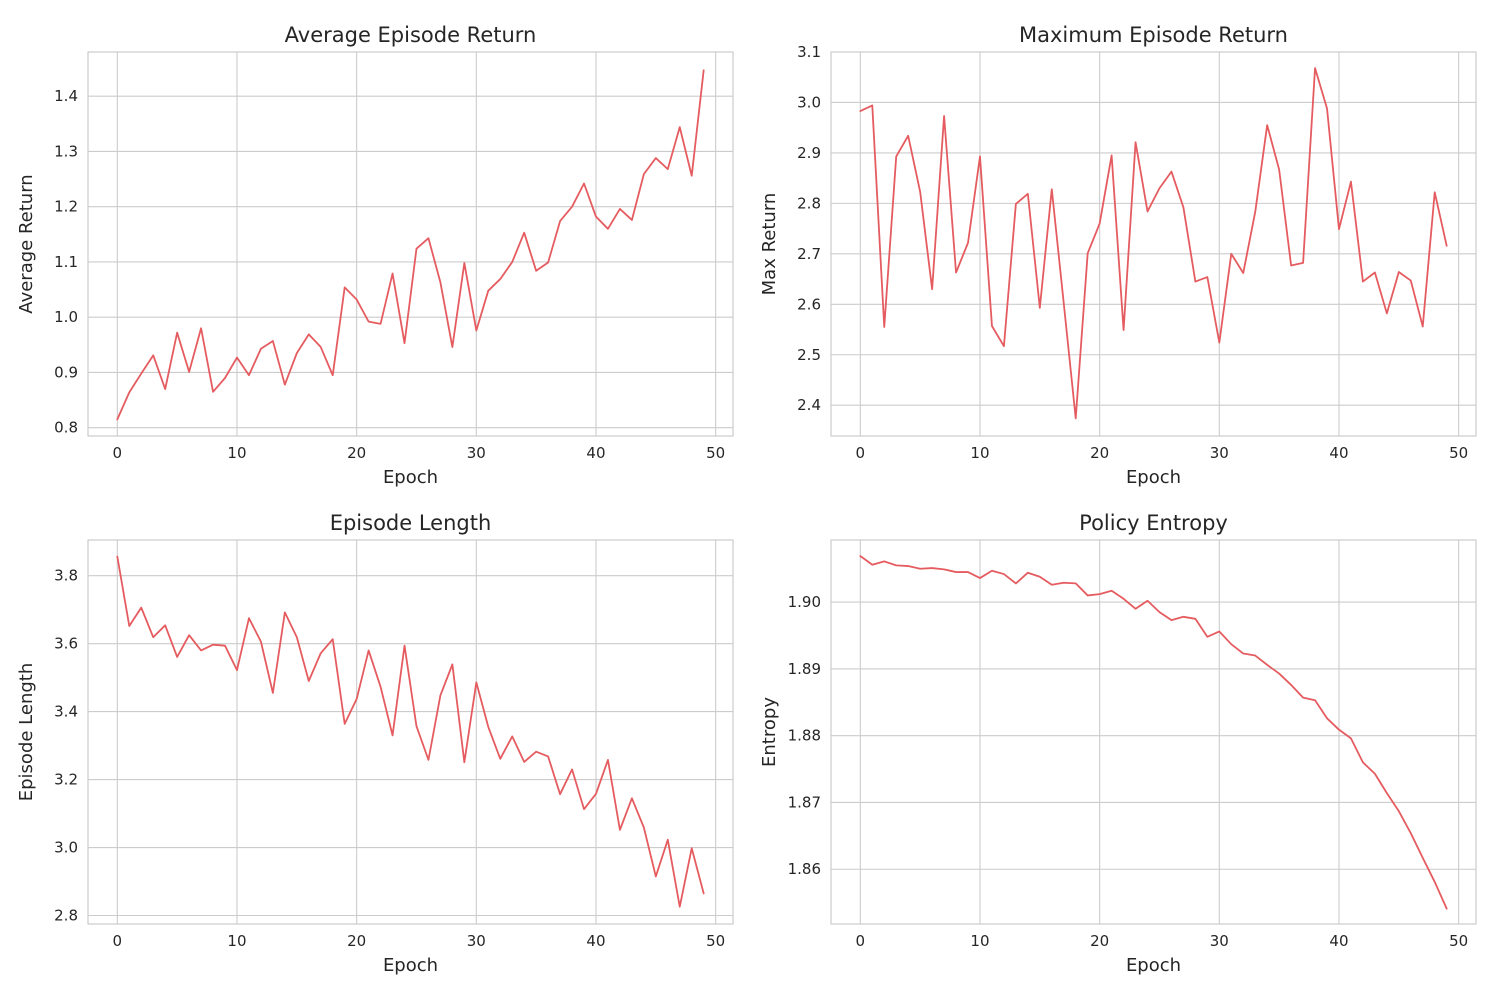 The image size is (1500, 1000). Describe the element at coordinates (66, 207) in the screenshot. I see `y-tick-label: 1.2` at that location.